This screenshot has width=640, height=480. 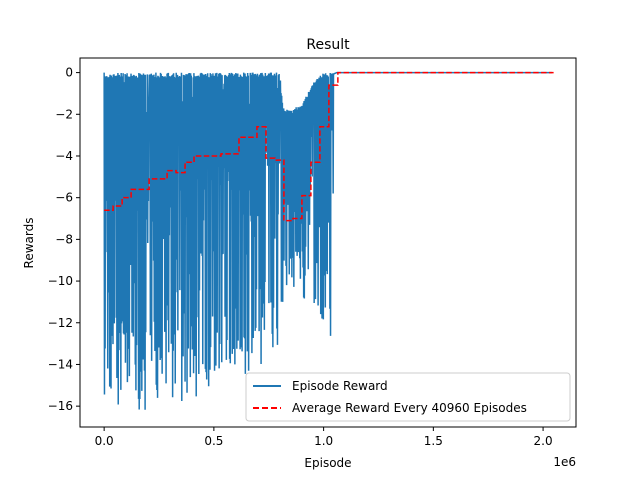 I want to click on x-axis: 0.0 0.5 1.0 1.5 2.0, so click(x=324, y=437).